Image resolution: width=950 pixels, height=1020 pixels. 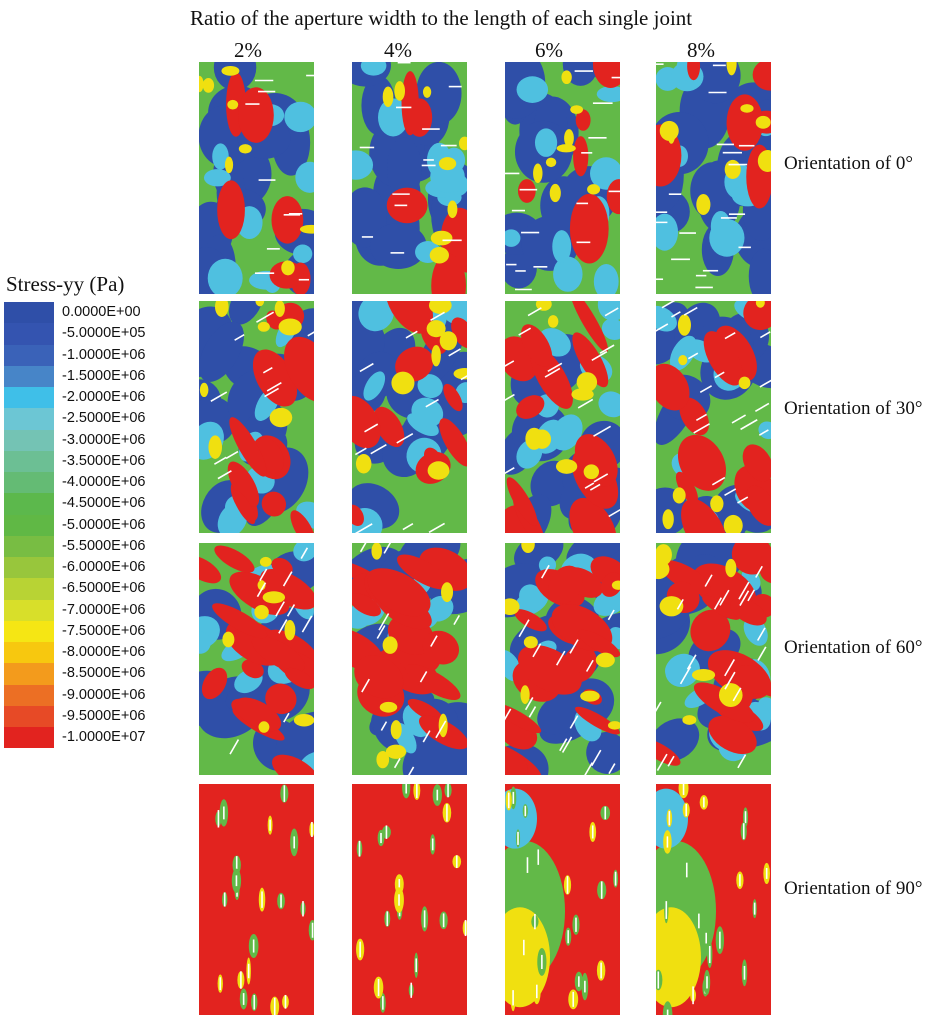 What do you see at coordinates (104, 694) in the screenshot?
I see `legend-label: -9.0000E+06` at bounding box center [104, 694].